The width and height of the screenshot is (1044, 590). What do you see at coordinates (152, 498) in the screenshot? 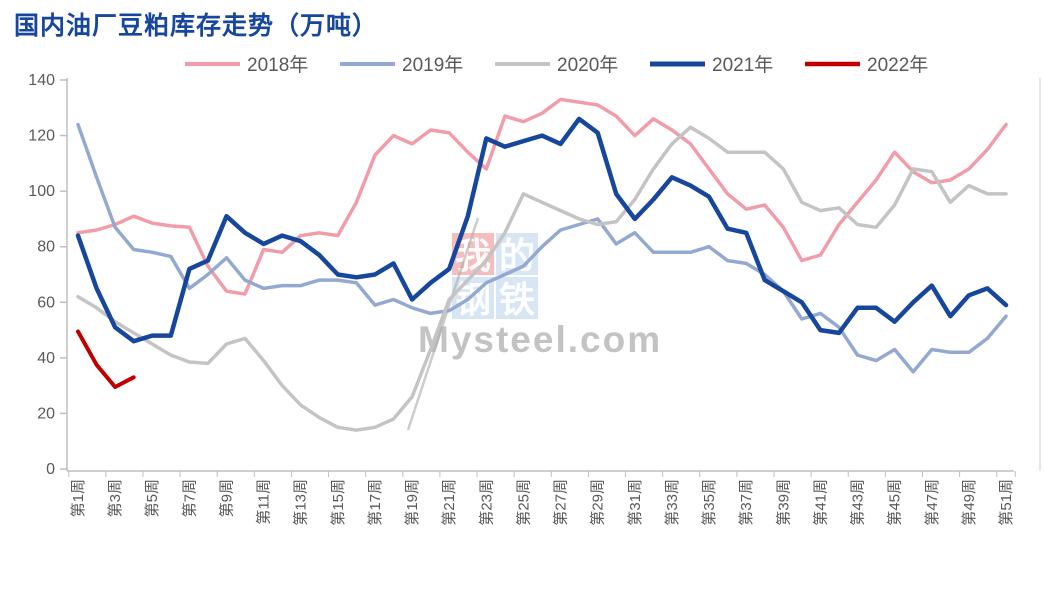
I see `x-tick-label: 第5周` at bounding box center [152, 498].